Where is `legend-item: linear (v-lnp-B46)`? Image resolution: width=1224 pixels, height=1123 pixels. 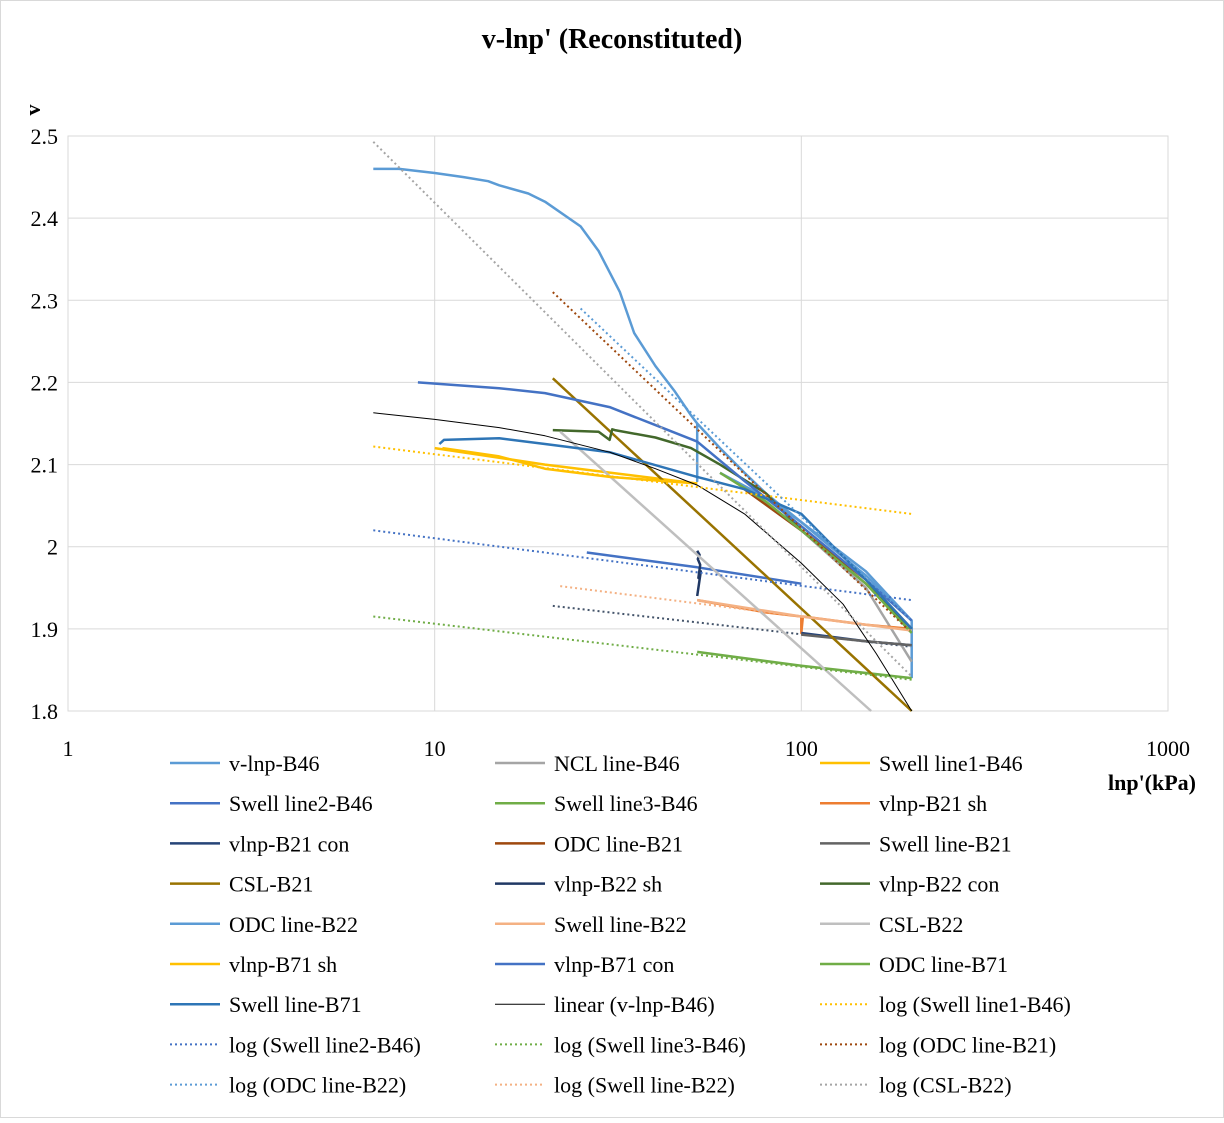 legend-item: linear (v-lnp-B46) is located at coordinates (605, 1004).